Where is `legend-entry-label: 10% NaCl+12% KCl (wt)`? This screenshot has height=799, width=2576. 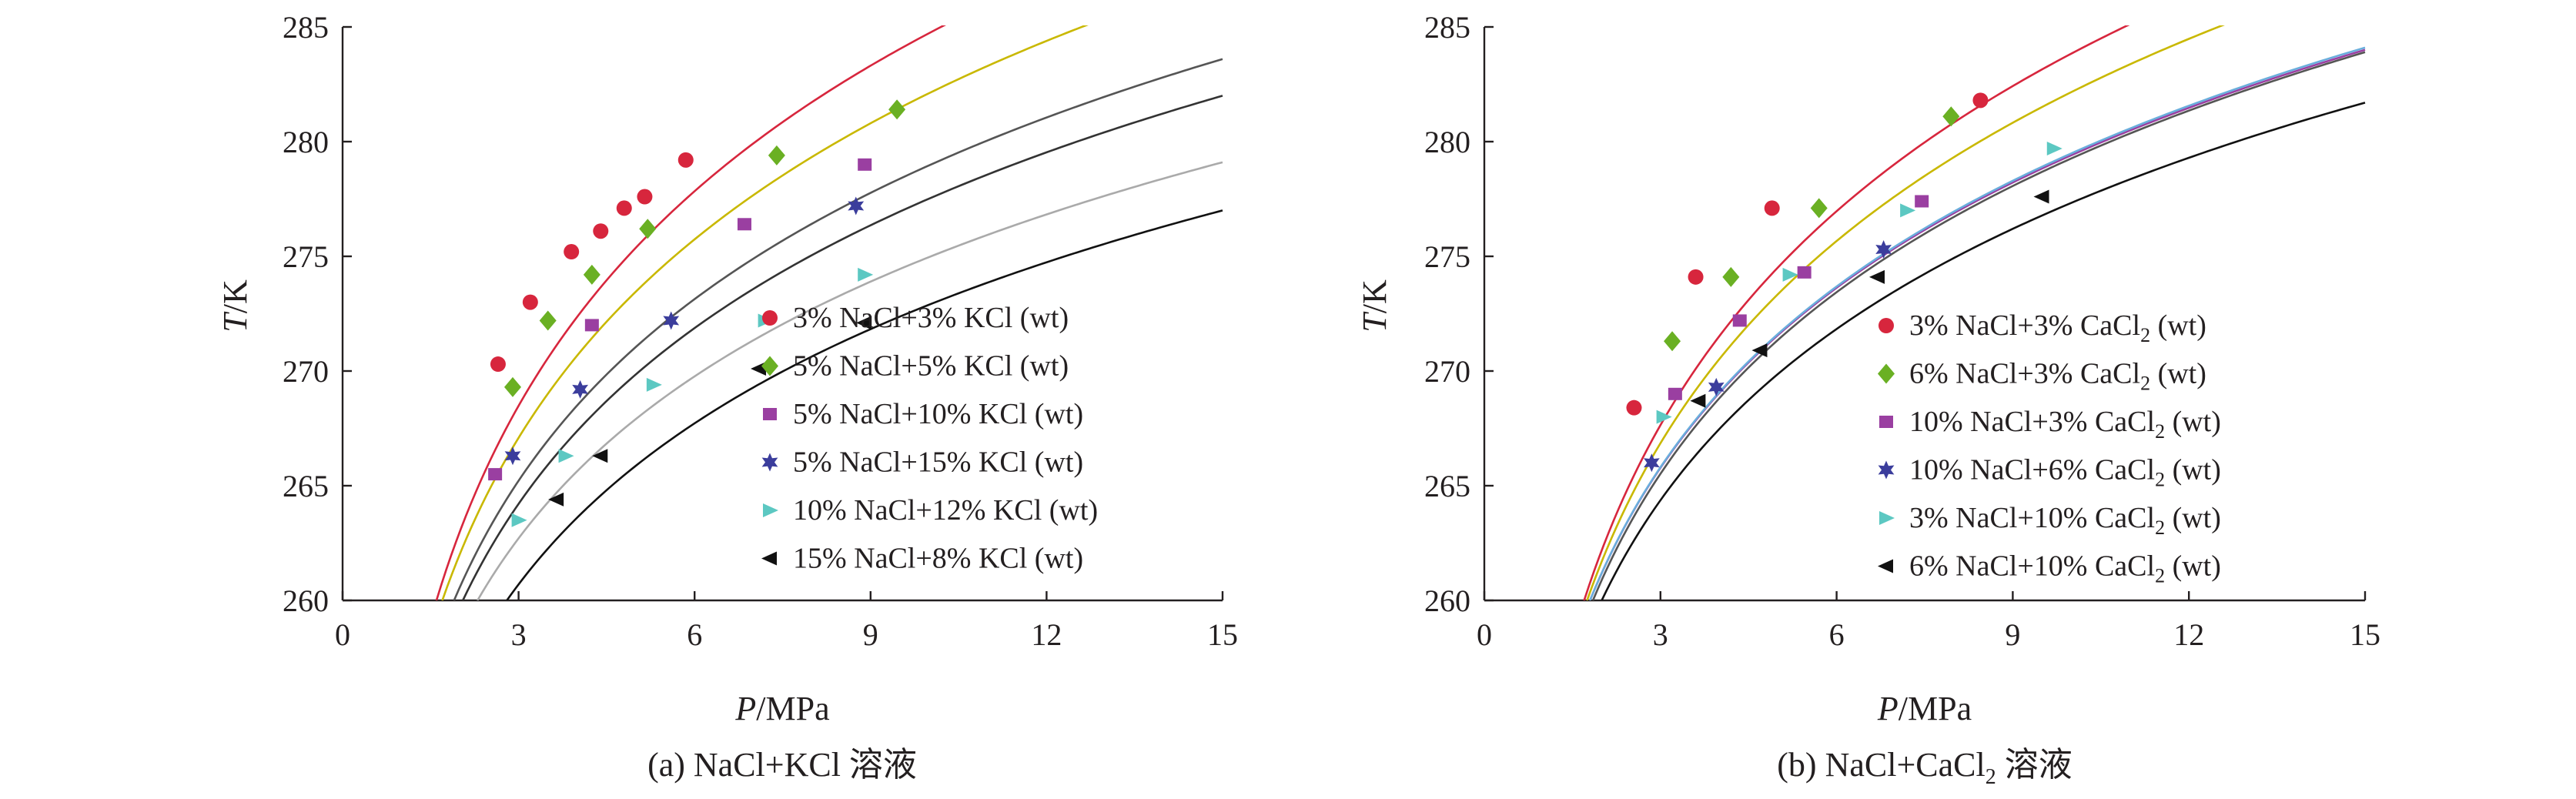
legend-entry-label: 10% NaCl+12% KCl (wt) is located at coordinates (946, 511).